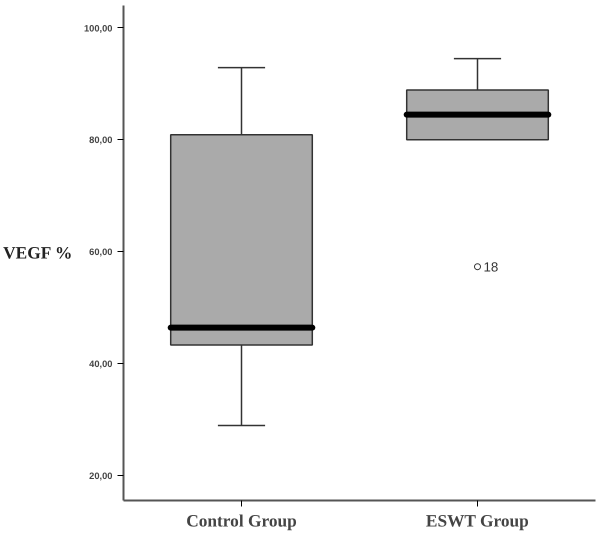 This screenshot has width=601, height=542. What do you see at coordinates (491, 267) in the screenshot?
I see `annotation: 18` at bounding box center [491, 267].